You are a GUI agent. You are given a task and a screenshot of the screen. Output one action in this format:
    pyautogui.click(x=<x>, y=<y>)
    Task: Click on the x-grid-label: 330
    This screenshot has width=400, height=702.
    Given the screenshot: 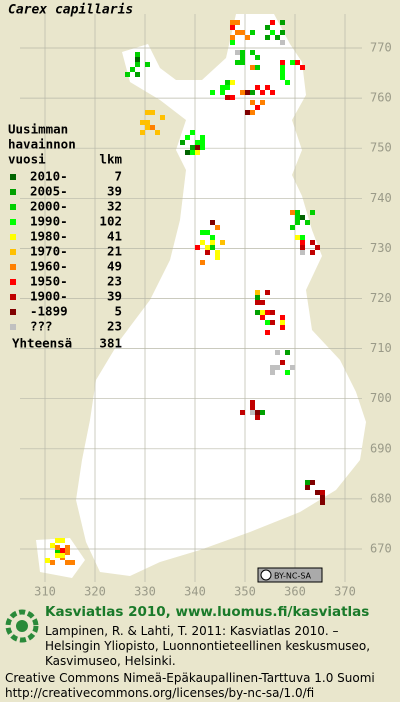 What is the action you would take?
    pyautogui.click(x=145, y=592)
    